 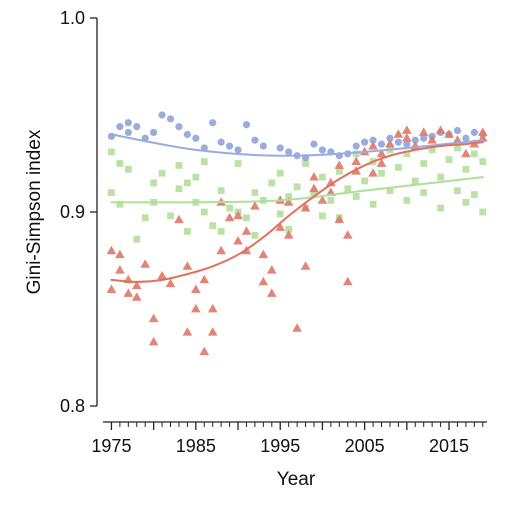 I want to click on x-axis-title: Year, so click(x=296, y=479).